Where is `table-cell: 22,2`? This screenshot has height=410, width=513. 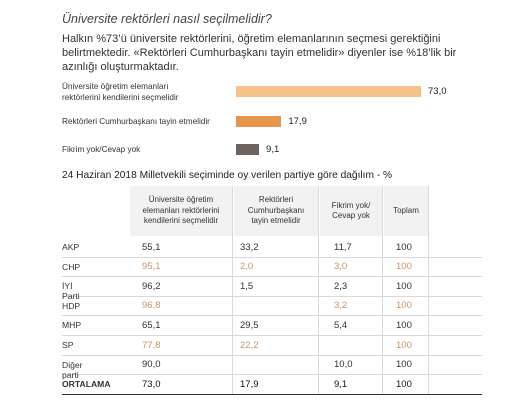 table-cell: 22,2 is located at coordinates (249, 345).